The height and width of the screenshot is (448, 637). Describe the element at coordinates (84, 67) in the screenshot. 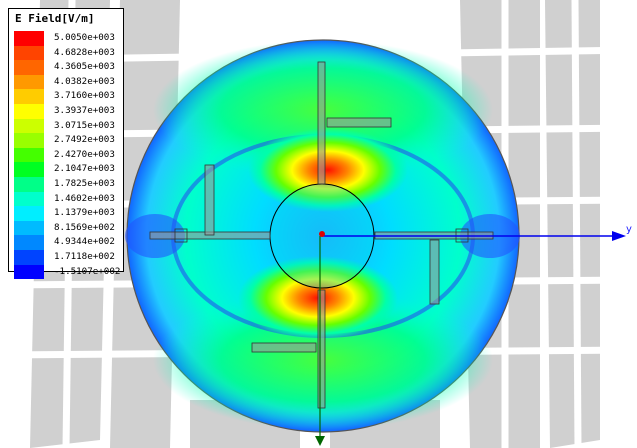

I see `legend-value: 4.3605e+003` at that location.